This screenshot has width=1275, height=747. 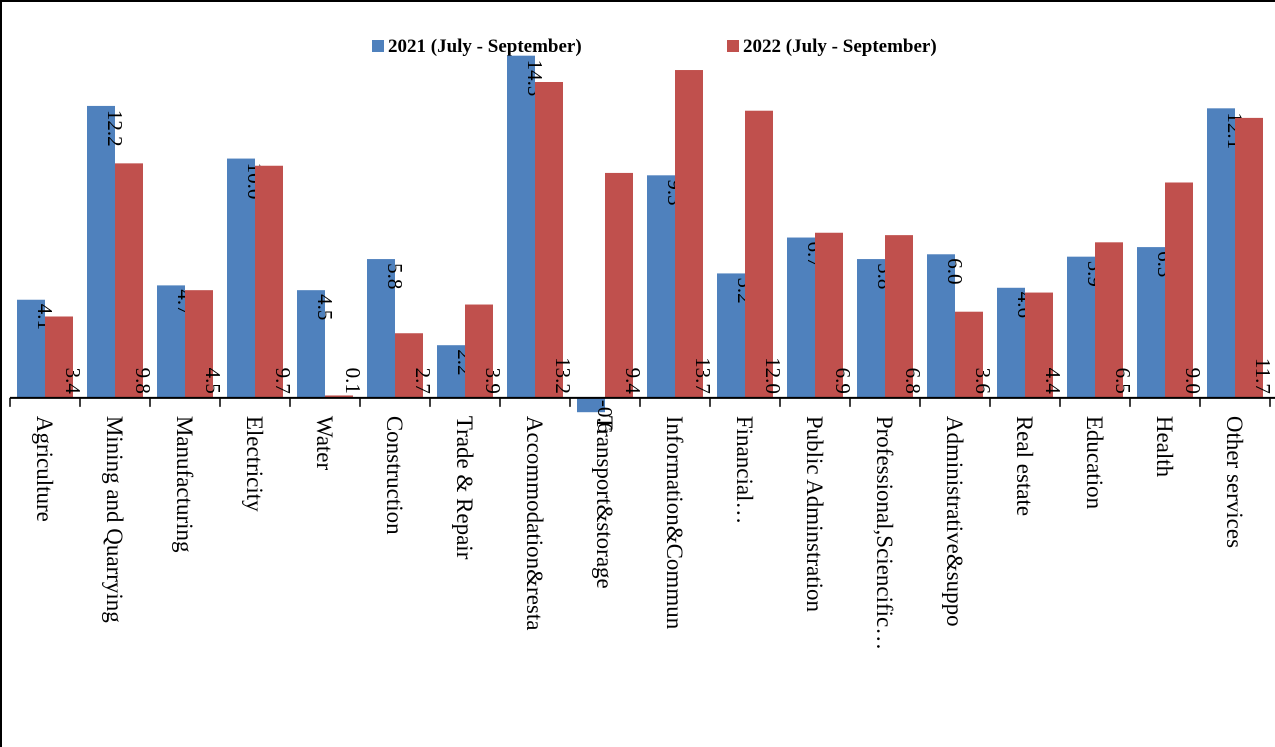 What do you see at coordinates (605, 416) in the screenshot?
I see `data-label: -0.6` at bounding box center [605, 416].